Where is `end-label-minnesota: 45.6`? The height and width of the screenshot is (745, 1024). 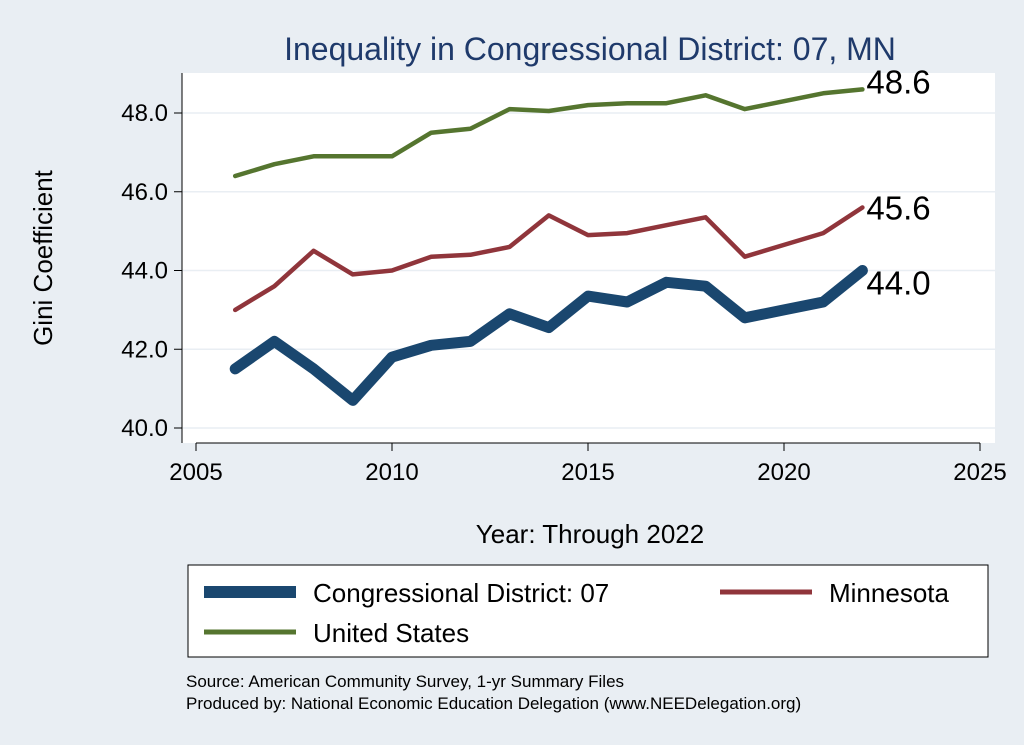 end-label-minnesota: 45.6 is located at coordinates (898, 208).